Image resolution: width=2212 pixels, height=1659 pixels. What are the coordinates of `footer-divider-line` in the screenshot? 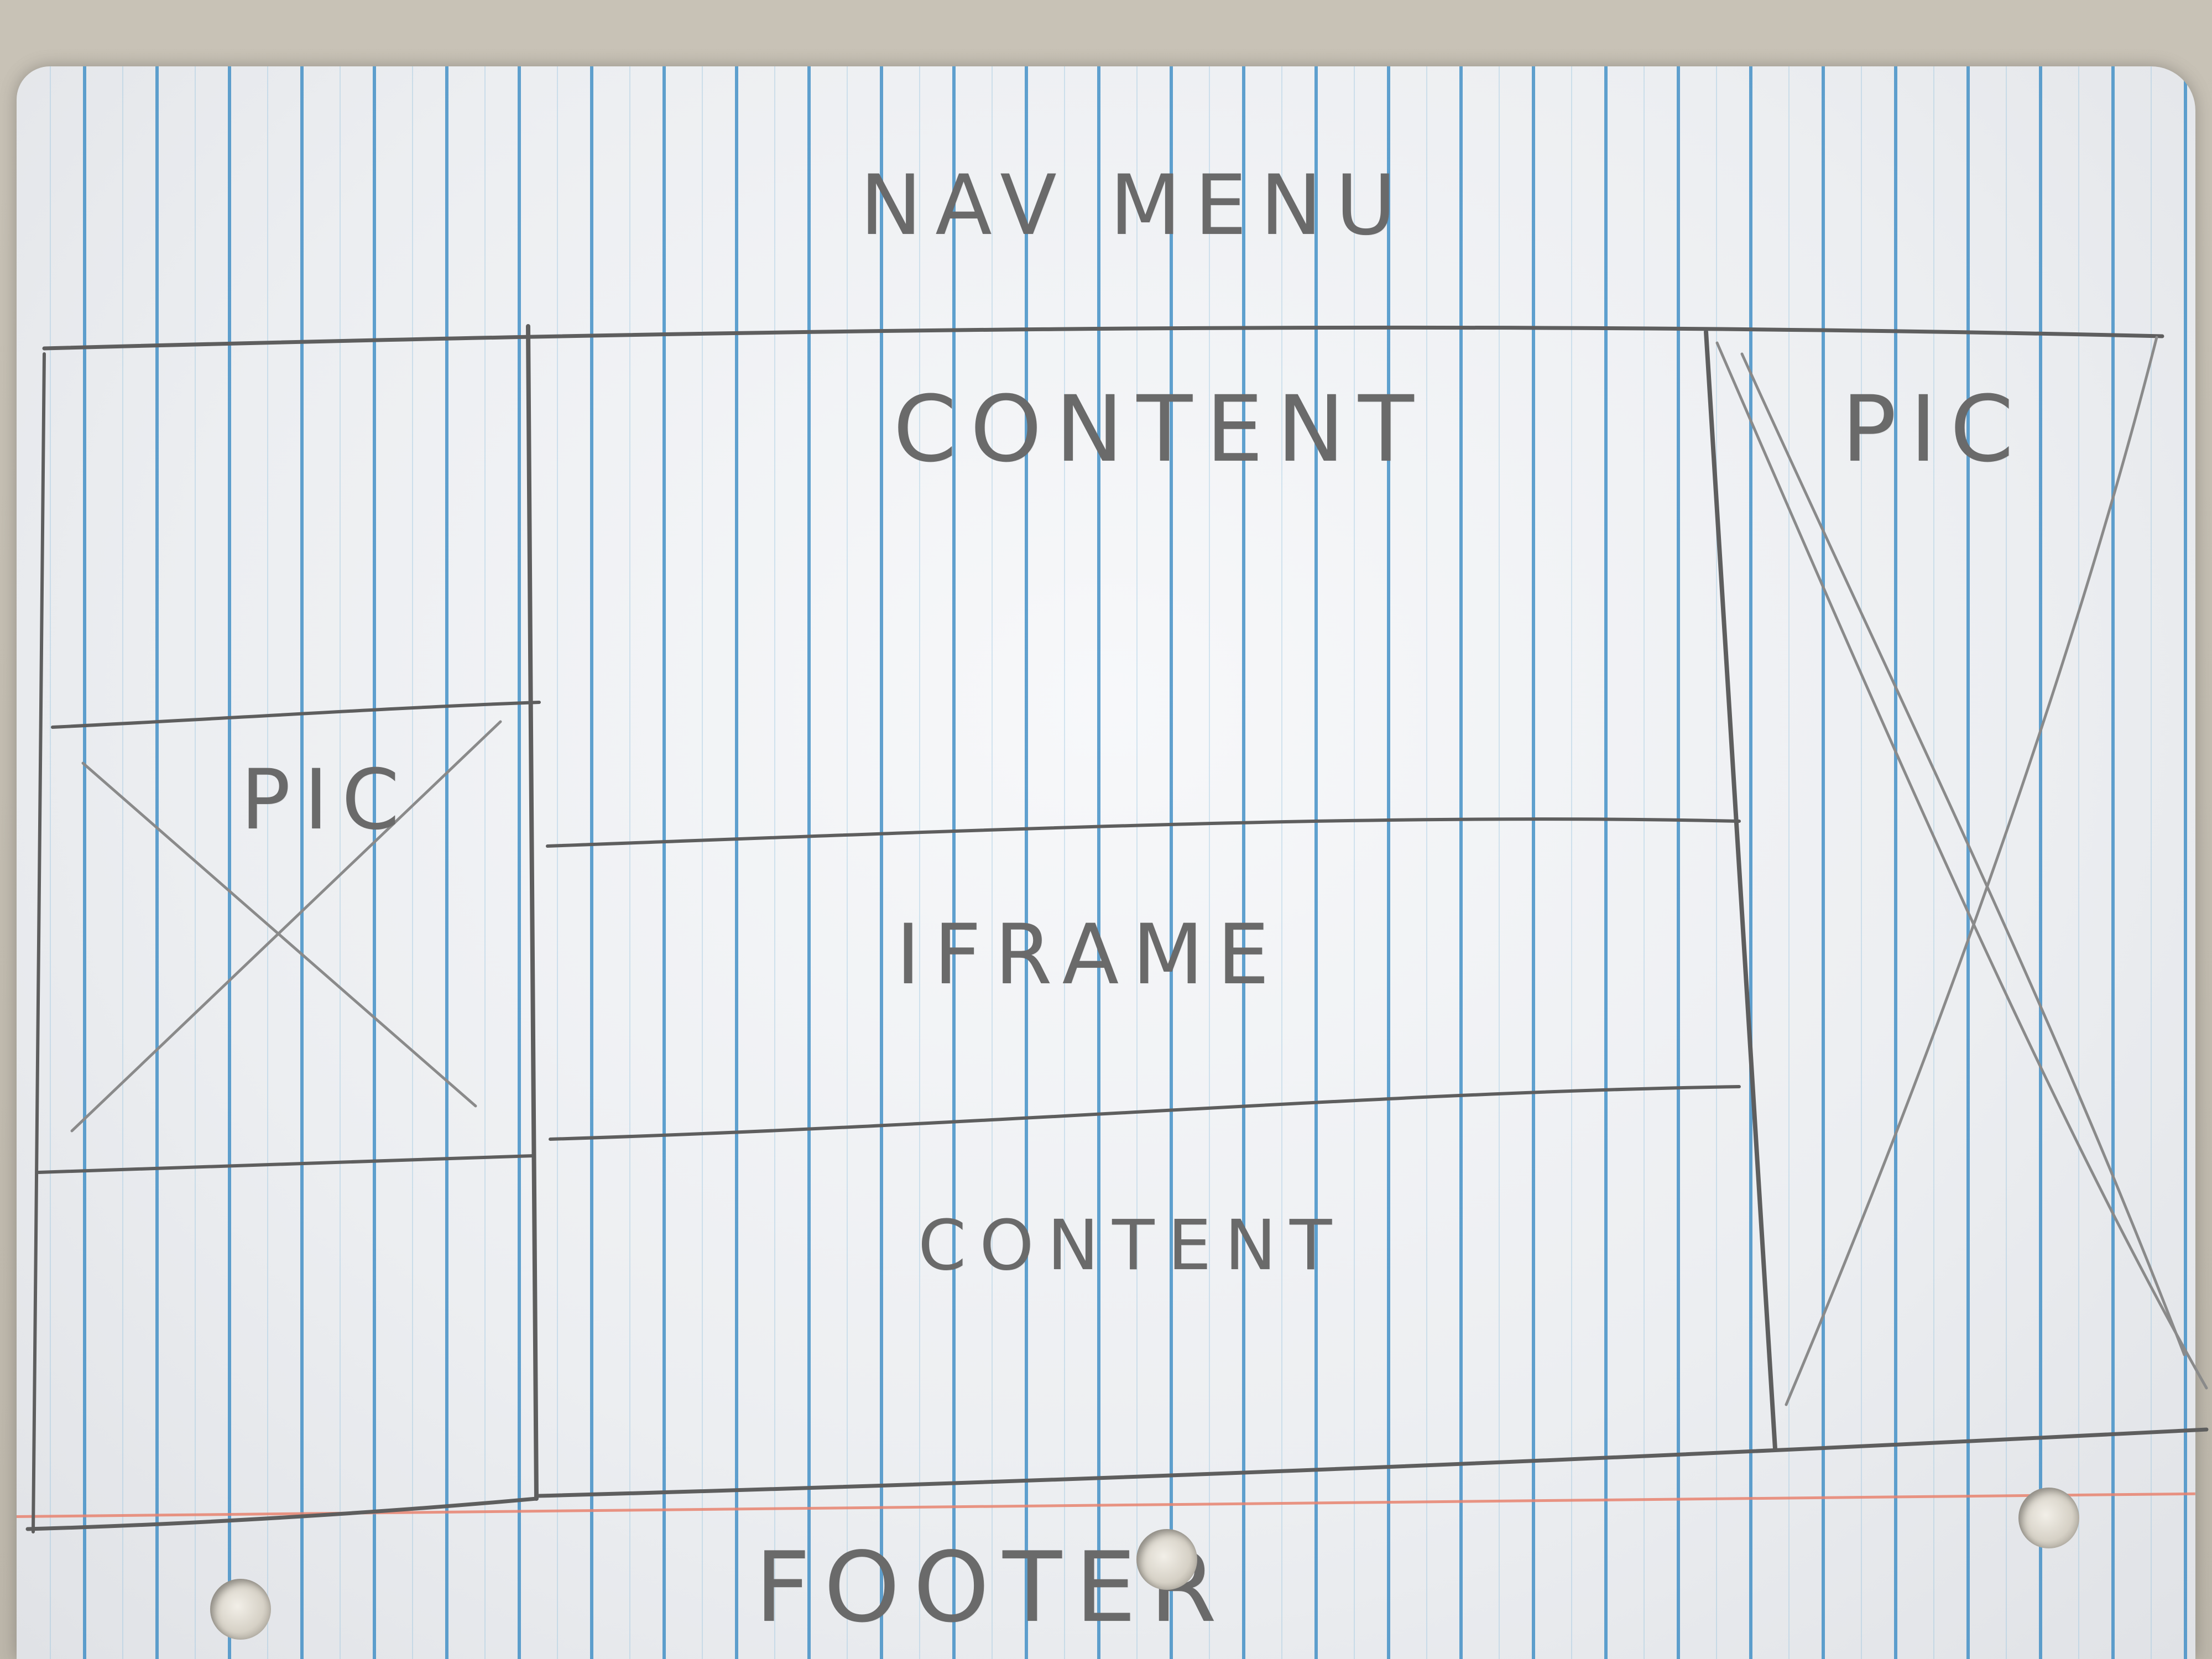 It's located at (282, 1514).